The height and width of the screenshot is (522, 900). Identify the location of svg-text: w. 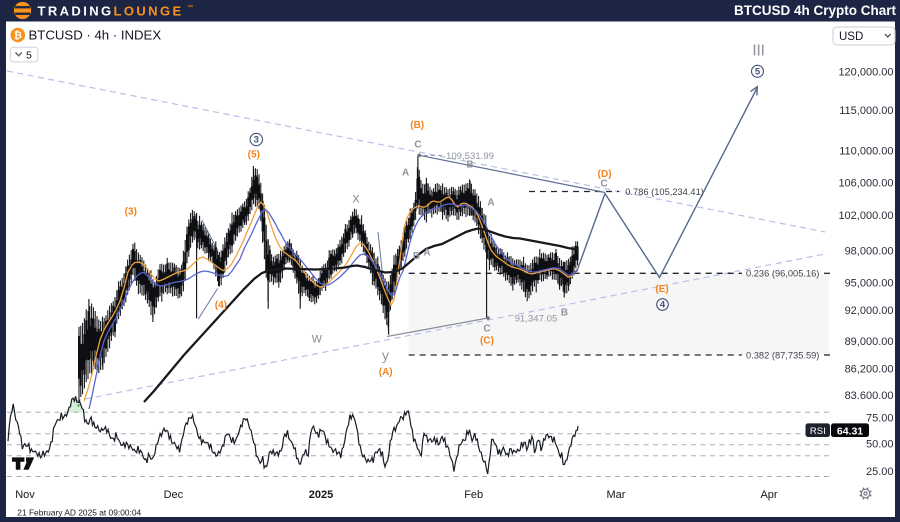
(317, 338).